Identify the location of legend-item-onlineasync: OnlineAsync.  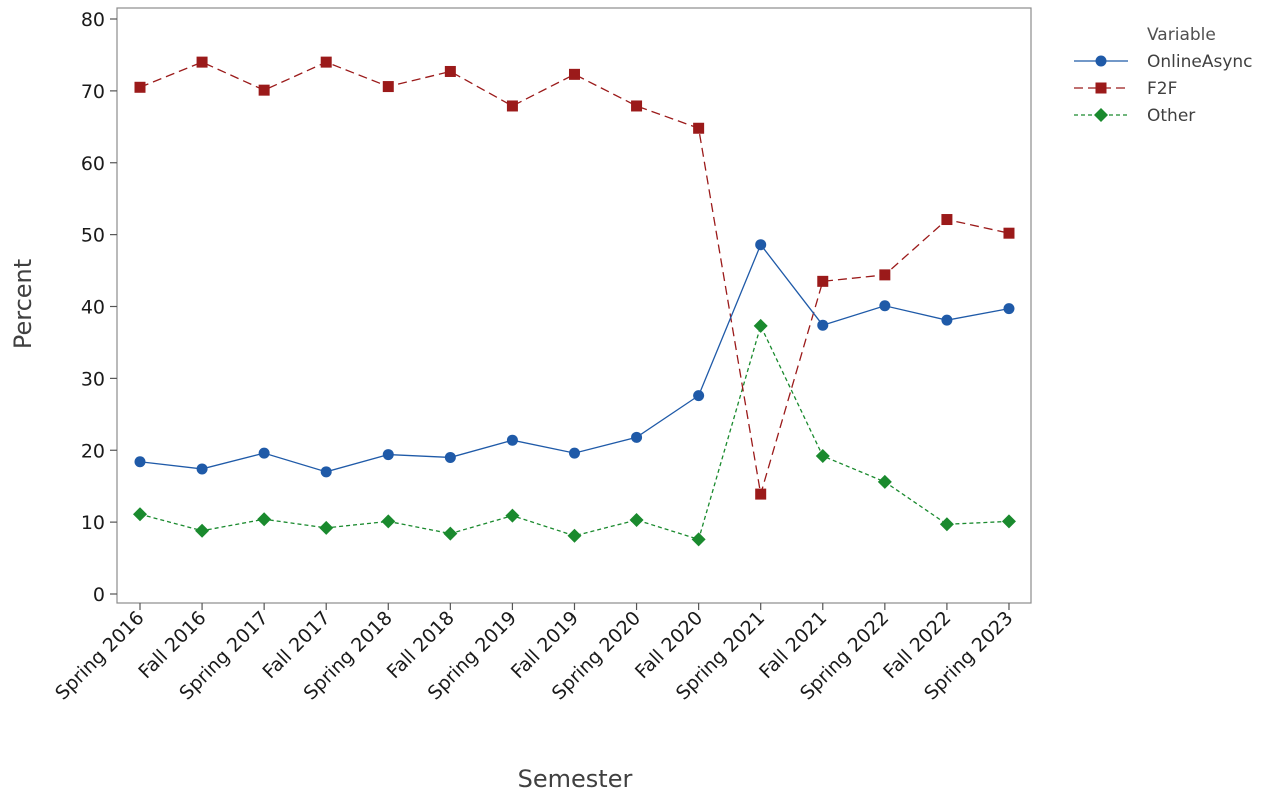
(1163, 62).